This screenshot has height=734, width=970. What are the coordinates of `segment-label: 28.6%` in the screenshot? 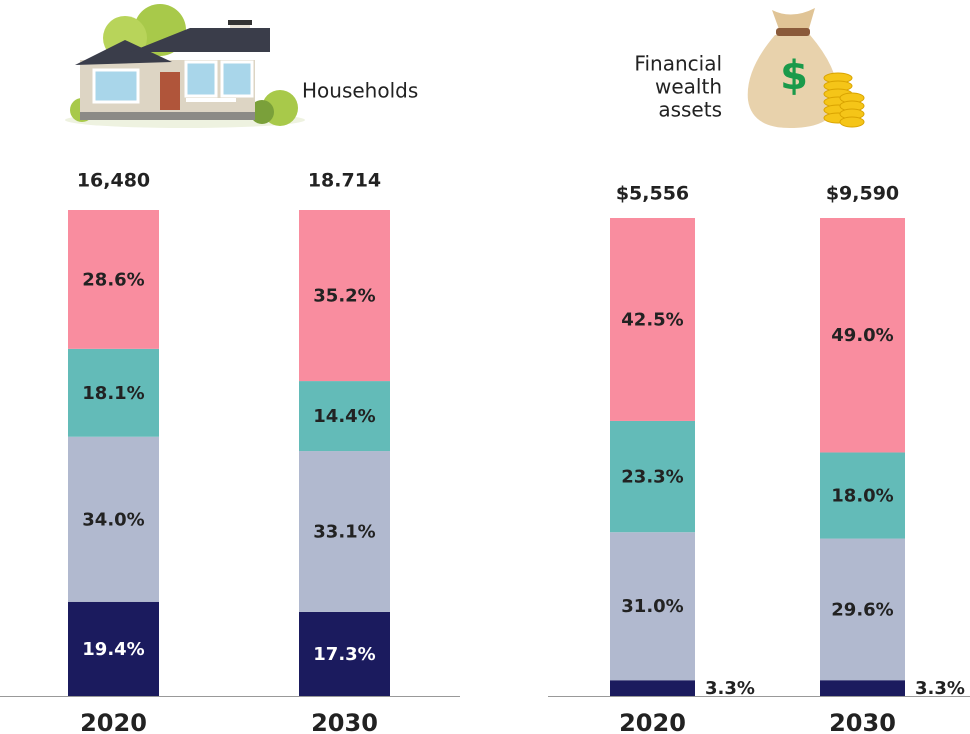 It's located at (113, 279).